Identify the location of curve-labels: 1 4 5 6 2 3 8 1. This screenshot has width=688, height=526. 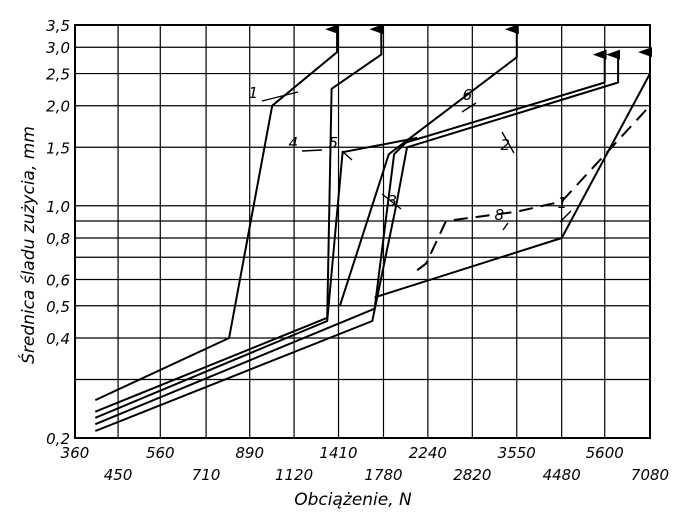
(410, 157).